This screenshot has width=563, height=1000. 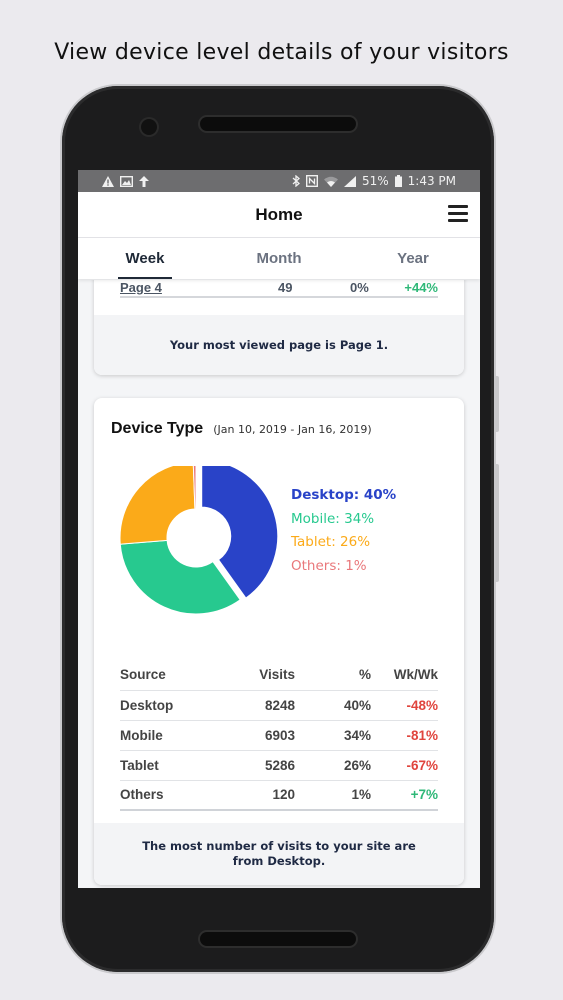 What do you see at coordinates (262, 765) in the screenshot?
I see `row-visits: 5286` at bounding box center [262, 765].